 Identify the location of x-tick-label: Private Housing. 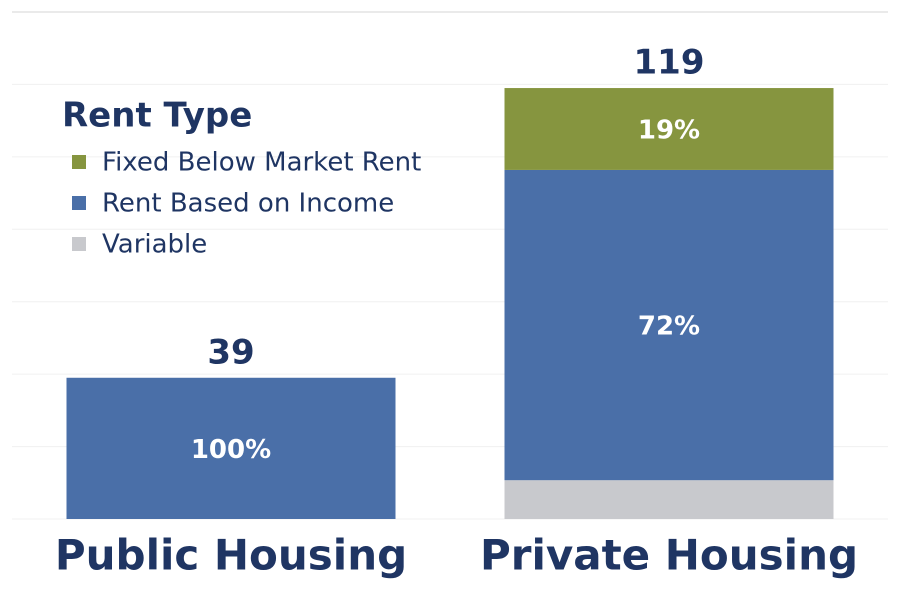
(669, 555).